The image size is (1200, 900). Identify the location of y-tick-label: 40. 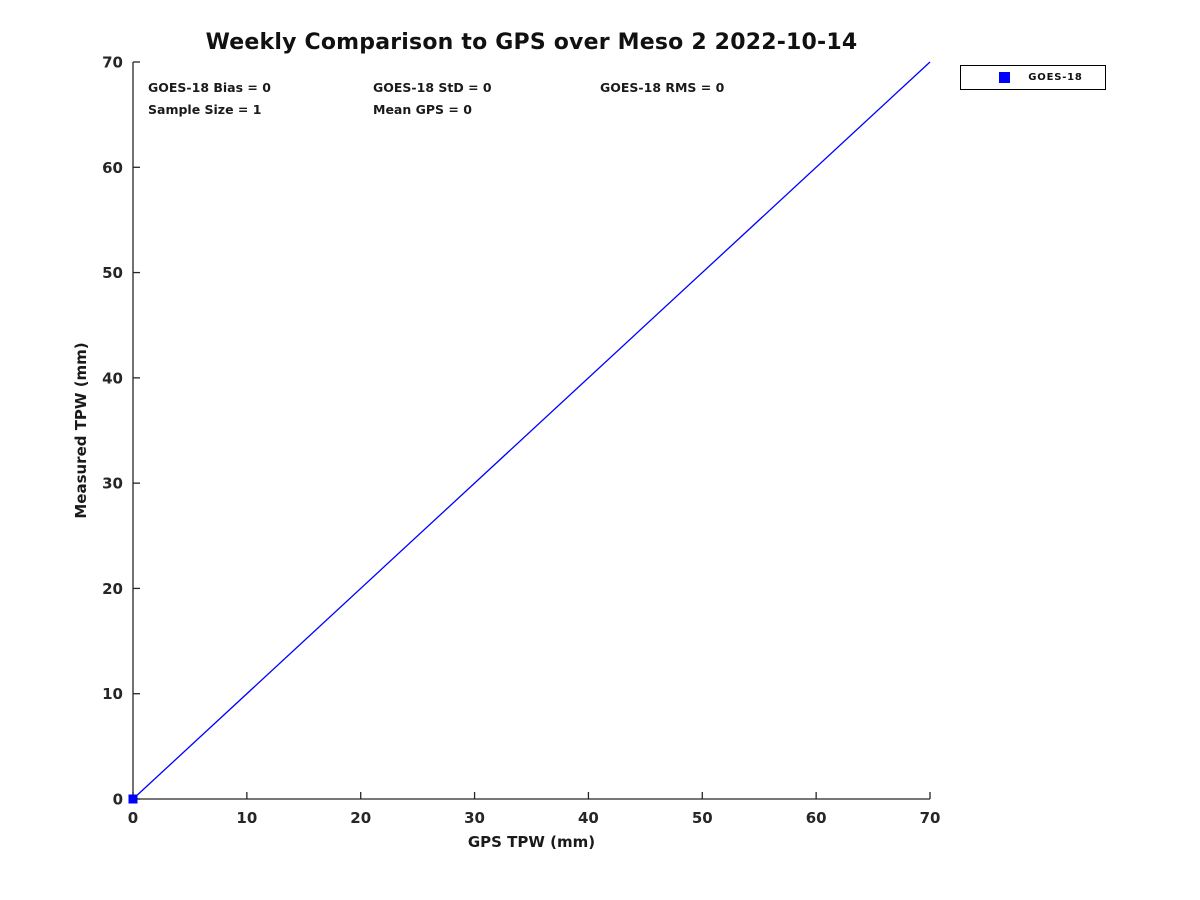
(112, 378).